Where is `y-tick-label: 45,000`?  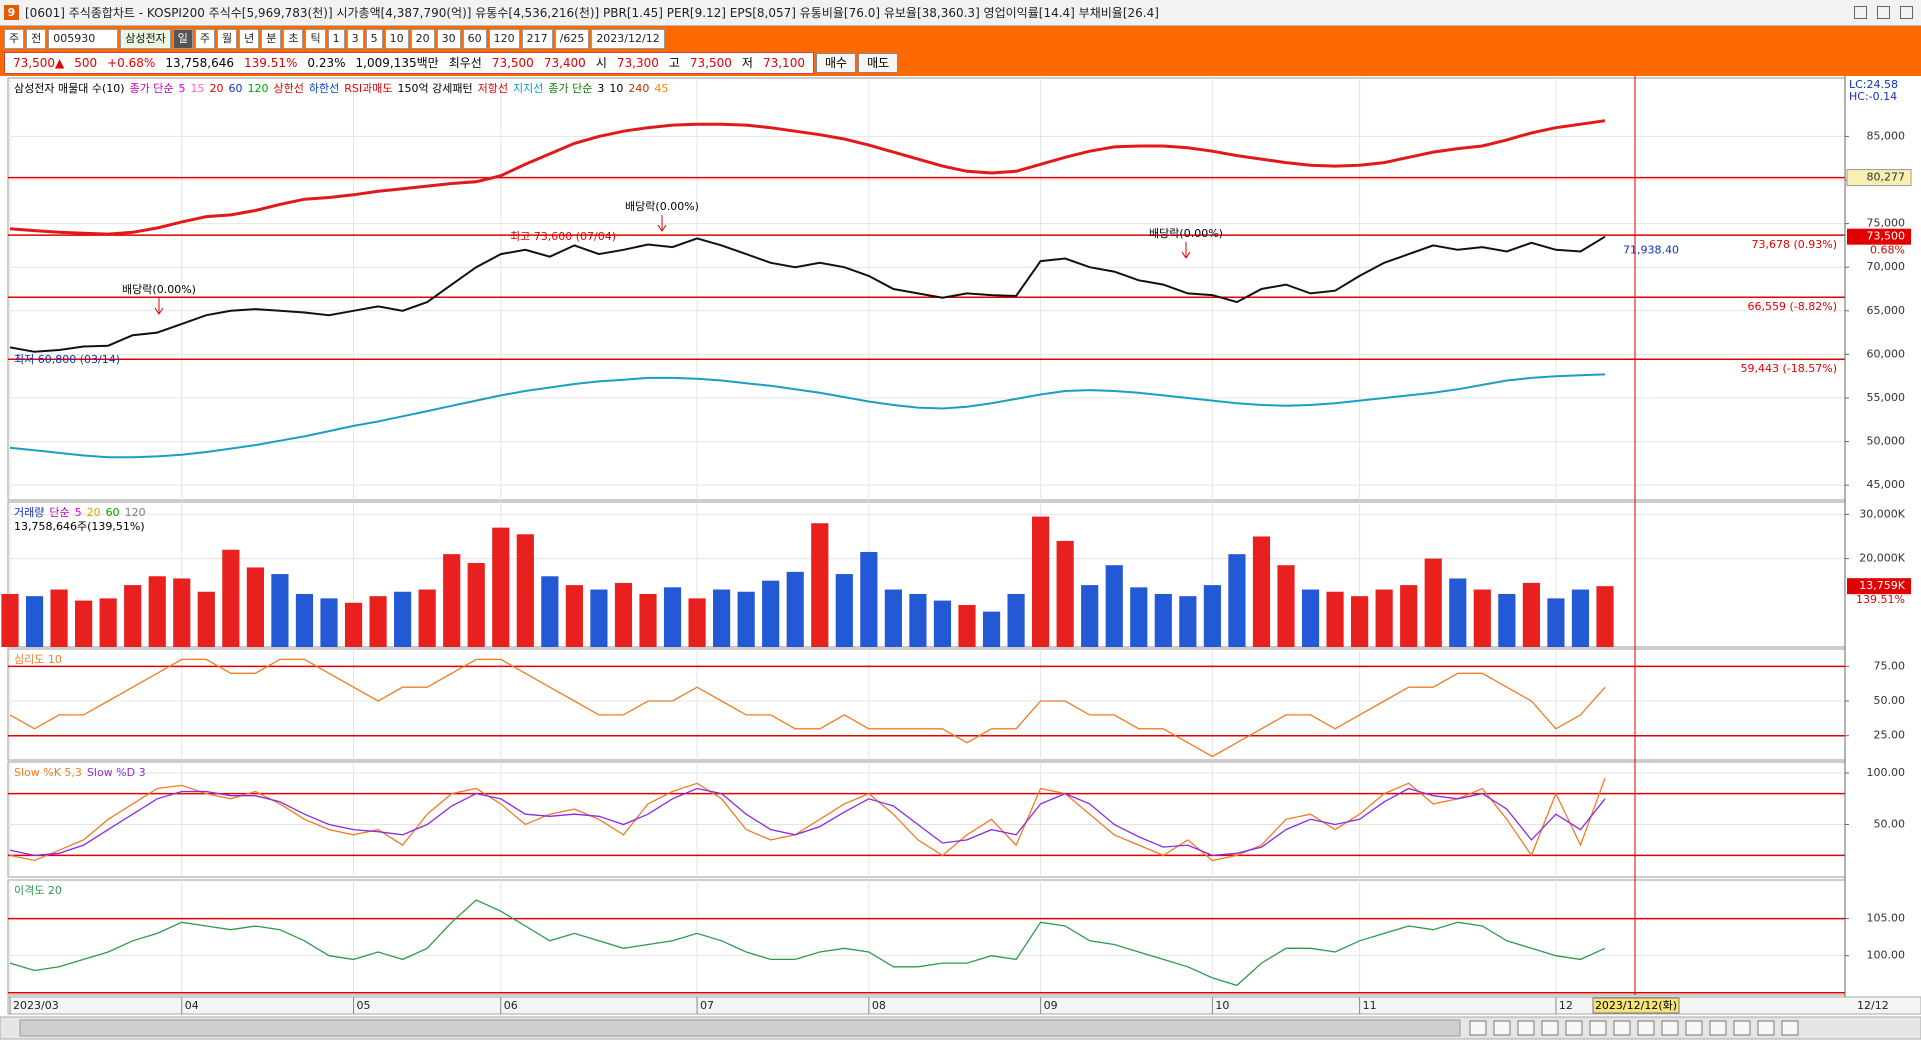 y-tick-label: 45,000 is located at coordinates (1886, 484).